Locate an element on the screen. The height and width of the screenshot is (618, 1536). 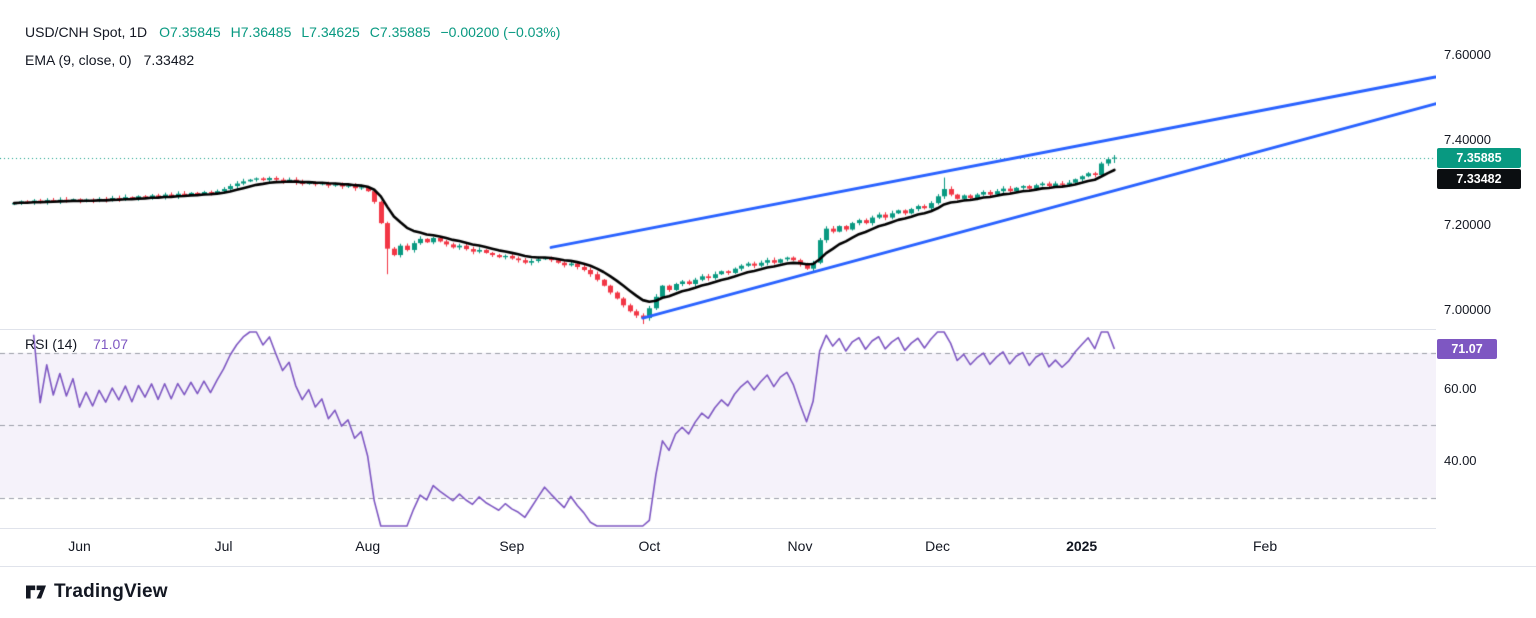
time-axis: Jun Jul Aug Sep Oct Nov Dec 2025 Feb is located at coordinates (718, 547).